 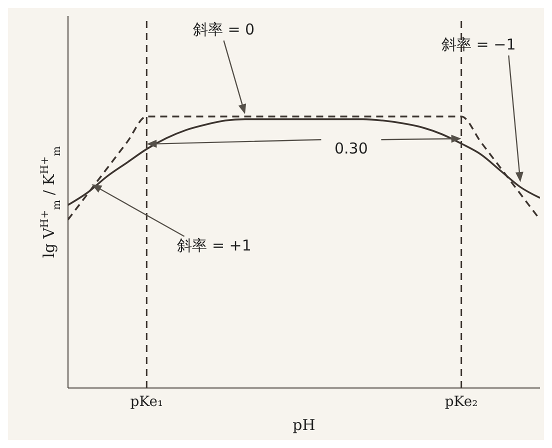 I want to click on x-tick-label: pKe₂, so click(x=461, y=402).